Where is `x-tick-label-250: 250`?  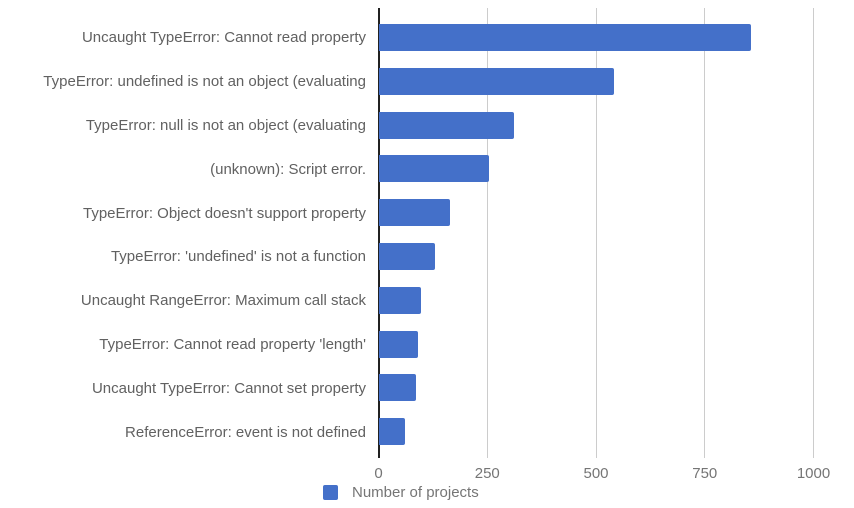 x-tick-label-250: 250 is located at coordinates (487, 473).